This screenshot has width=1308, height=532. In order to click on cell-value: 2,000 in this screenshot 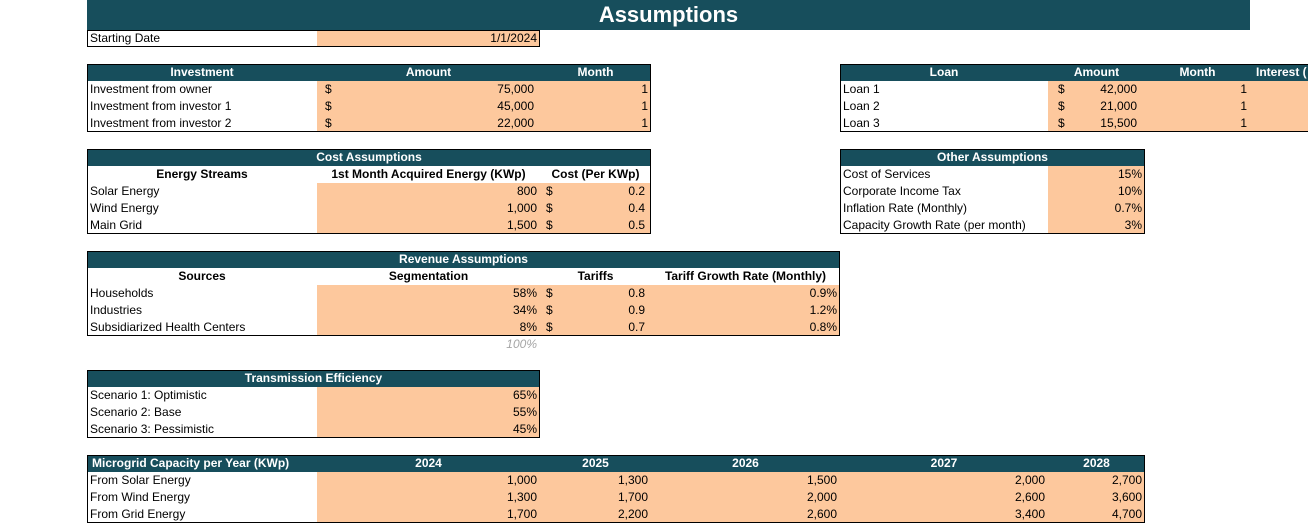, I will do `click(821, 497)`.